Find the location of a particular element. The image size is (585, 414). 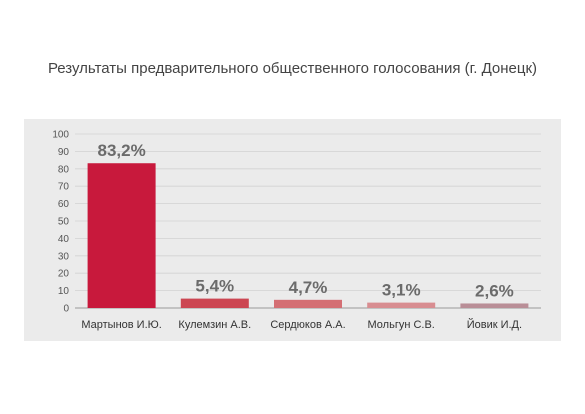

data-label: 83,2% is located at coordinates (121, 150).